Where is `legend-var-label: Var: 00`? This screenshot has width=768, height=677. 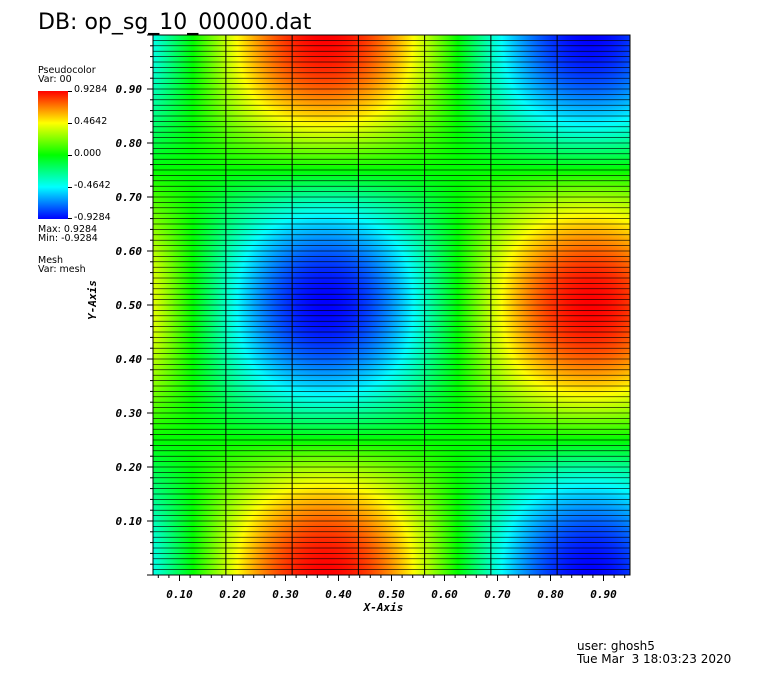
legend-var-label: Var: 00 is located at coordinates (55, 79).